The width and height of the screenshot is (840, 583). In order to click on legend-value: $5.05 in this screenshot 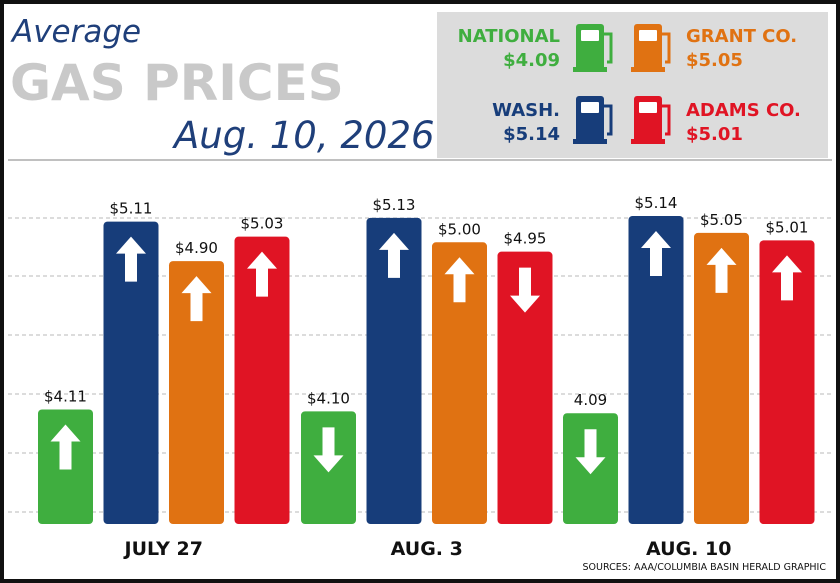, I will do `click(714, 60)`.